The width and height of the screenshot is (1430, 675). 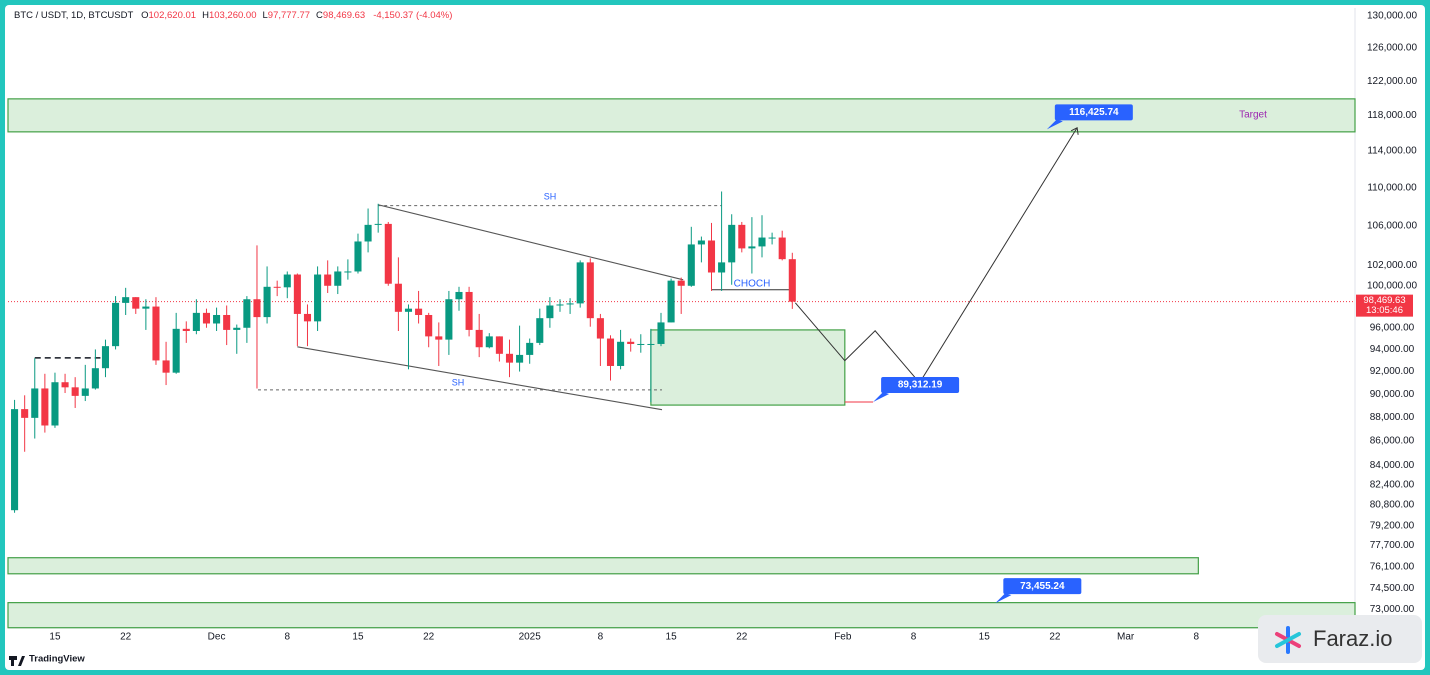 What do you see at coordinates (752, 284) in the screenshot?
I see `choch-label: CHOCH` at bounding box center [752, 284].